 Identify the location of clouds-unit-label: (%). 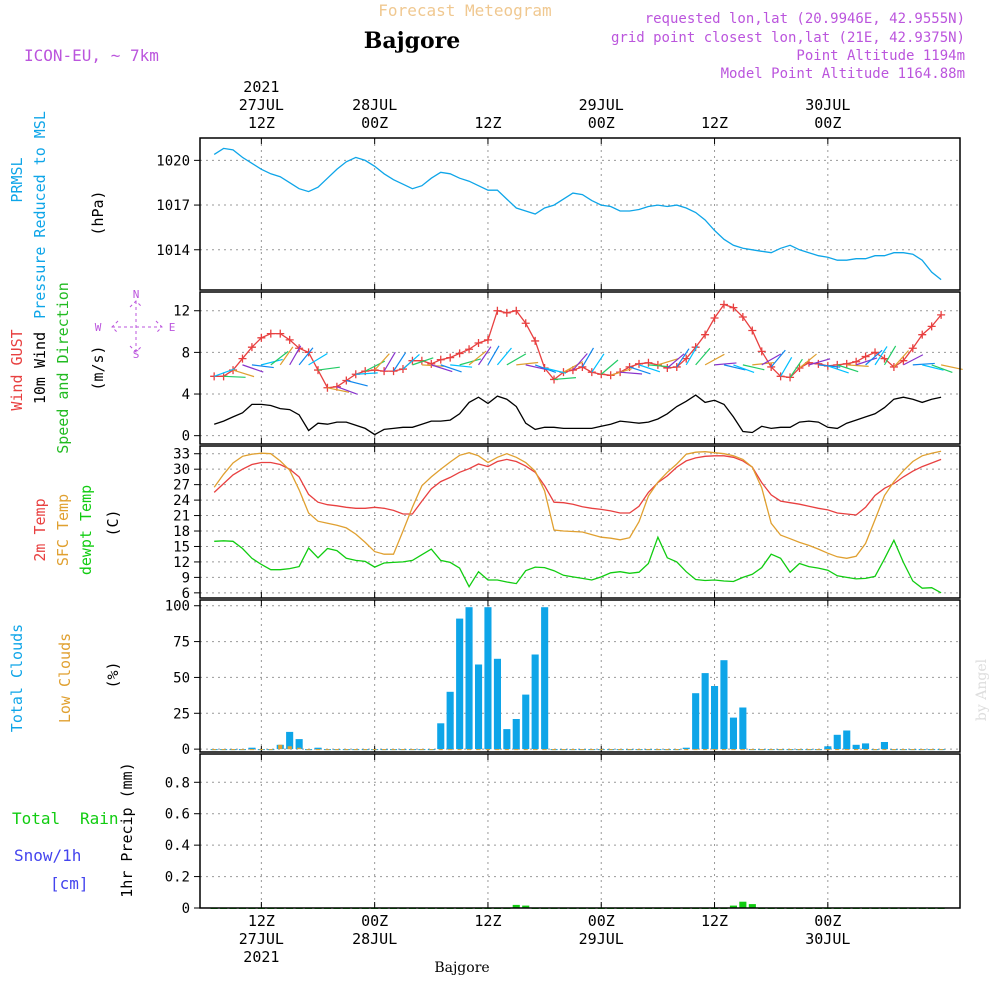
(113, 674).